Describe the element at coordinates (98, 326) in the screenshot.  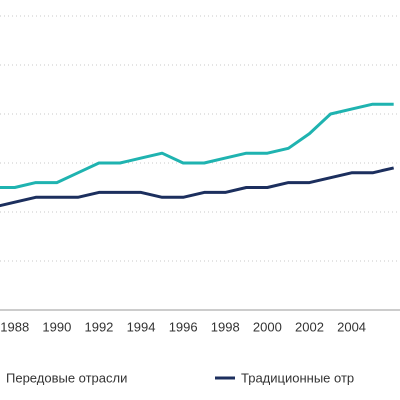
I see `x-tick-label: 1992` at that location.